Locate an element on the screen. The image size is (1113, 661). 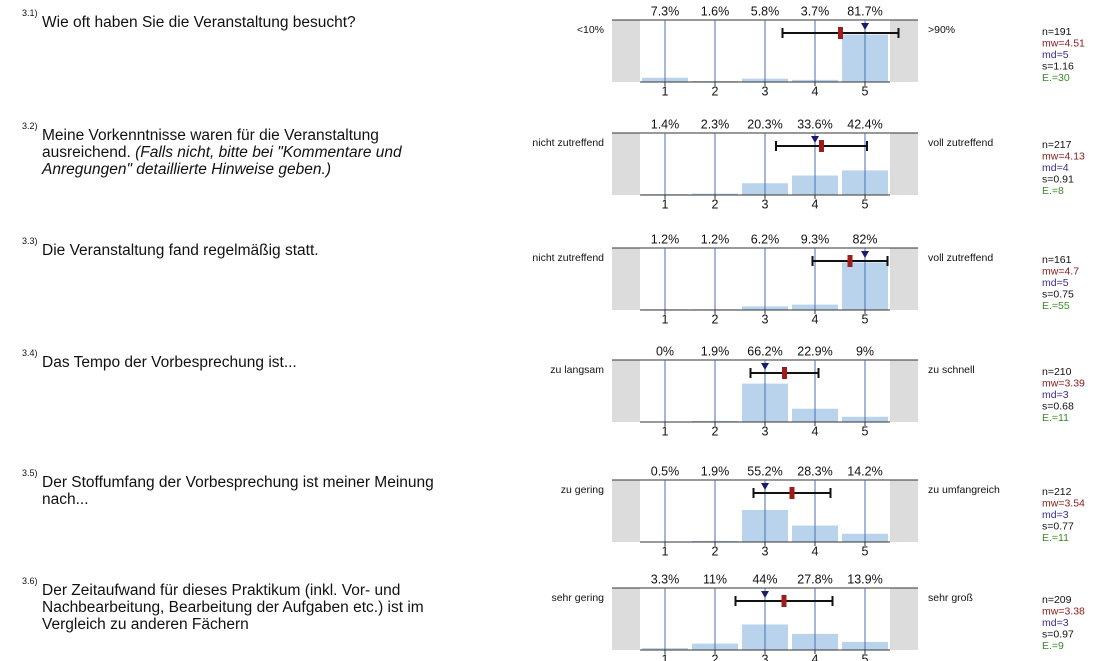
left-label: zu gering is located at coordinates (582, 490).